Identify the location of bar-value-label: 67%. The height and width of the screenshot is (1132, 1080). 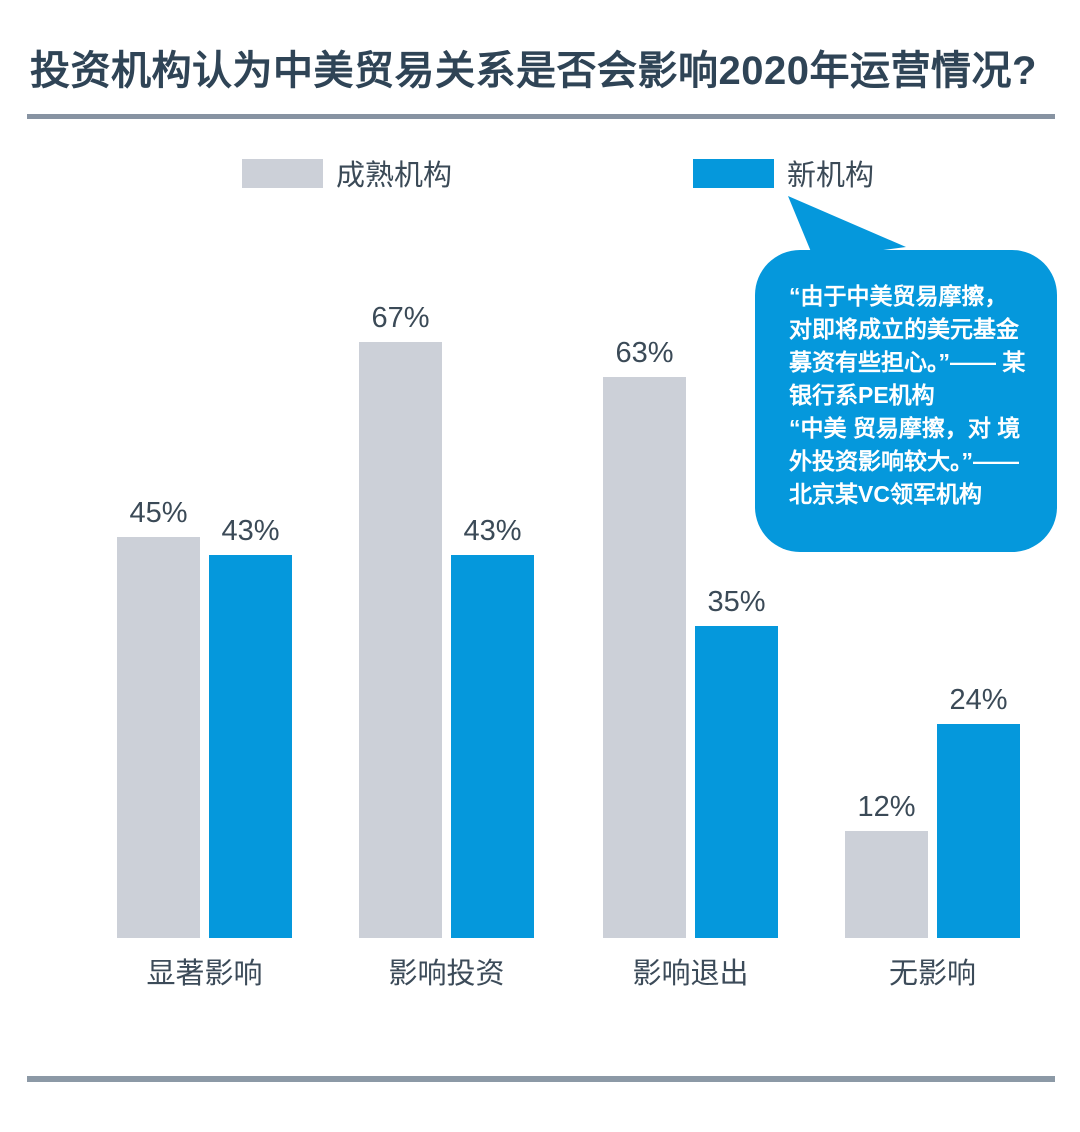
(400, 318).